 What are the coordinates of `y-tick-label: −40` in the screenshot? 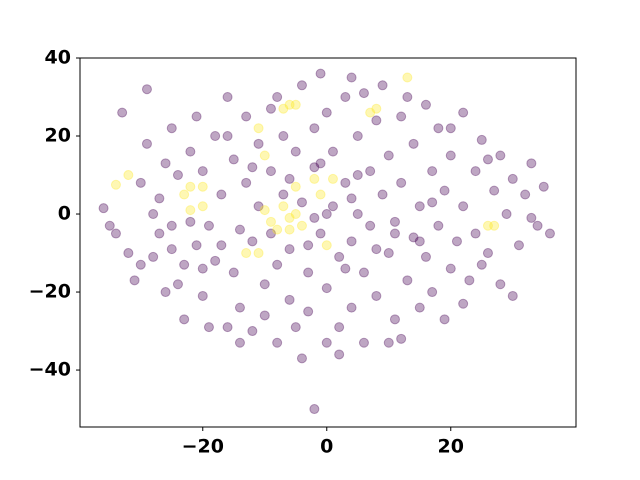 It's located at (50, 370).